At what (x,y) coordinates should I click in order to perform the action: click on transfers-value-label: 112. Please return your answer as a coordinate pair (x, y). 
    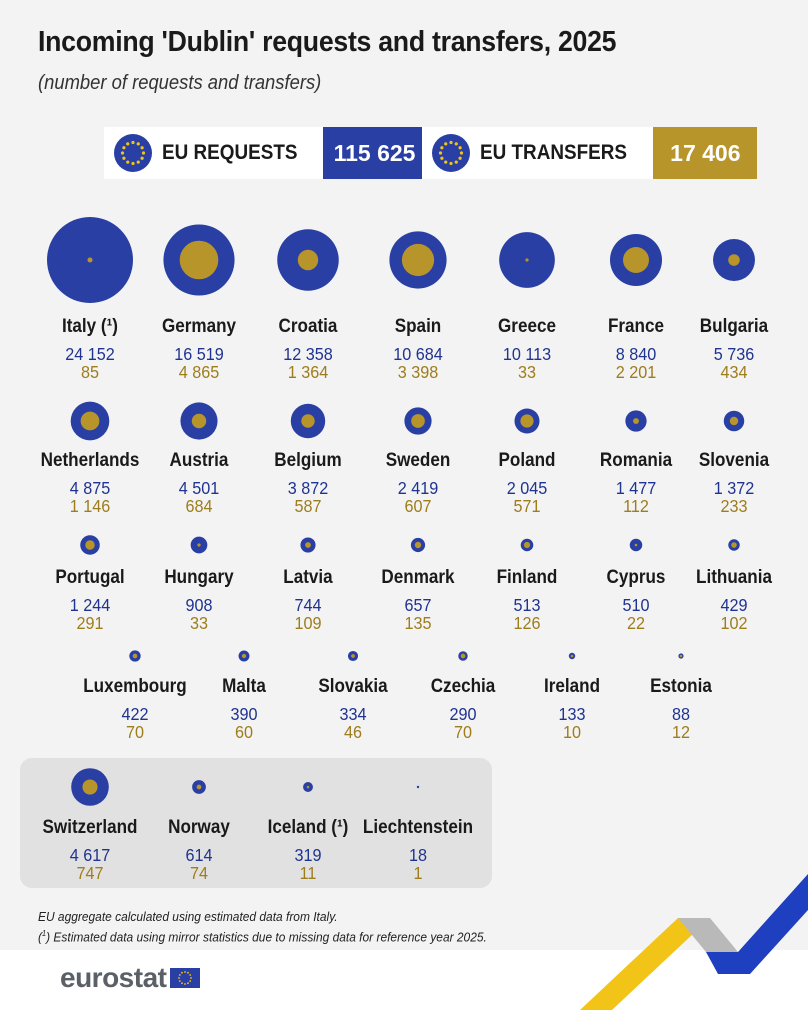
    Looking at the image, I should click on (636, 506).